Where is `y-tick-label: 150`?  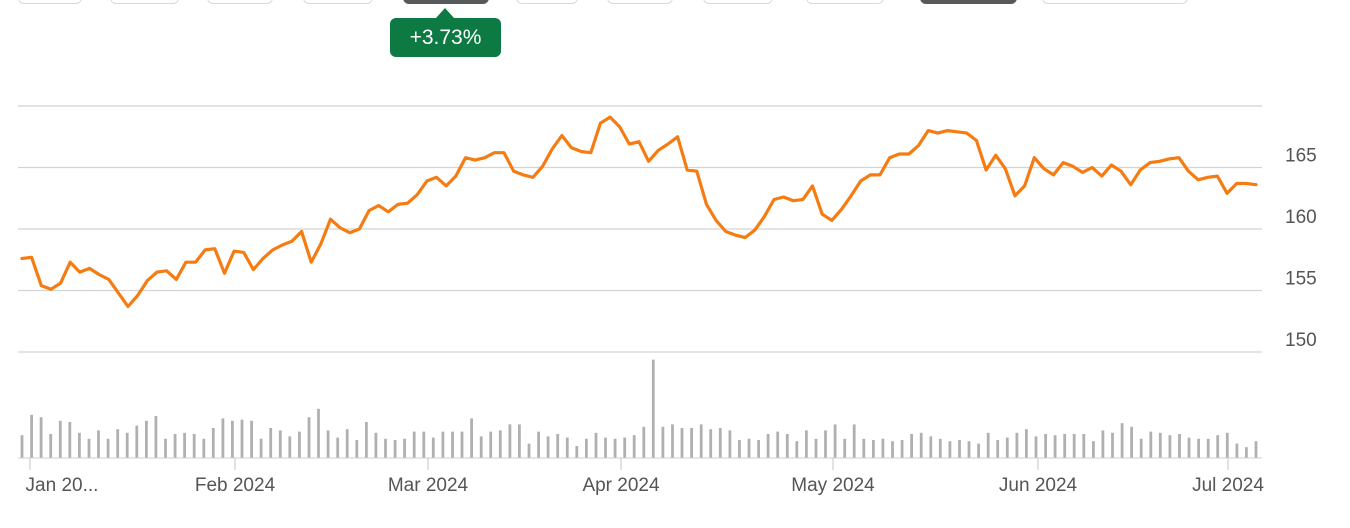
y-tick-label: 150 is located at coordinates (1301, 340).